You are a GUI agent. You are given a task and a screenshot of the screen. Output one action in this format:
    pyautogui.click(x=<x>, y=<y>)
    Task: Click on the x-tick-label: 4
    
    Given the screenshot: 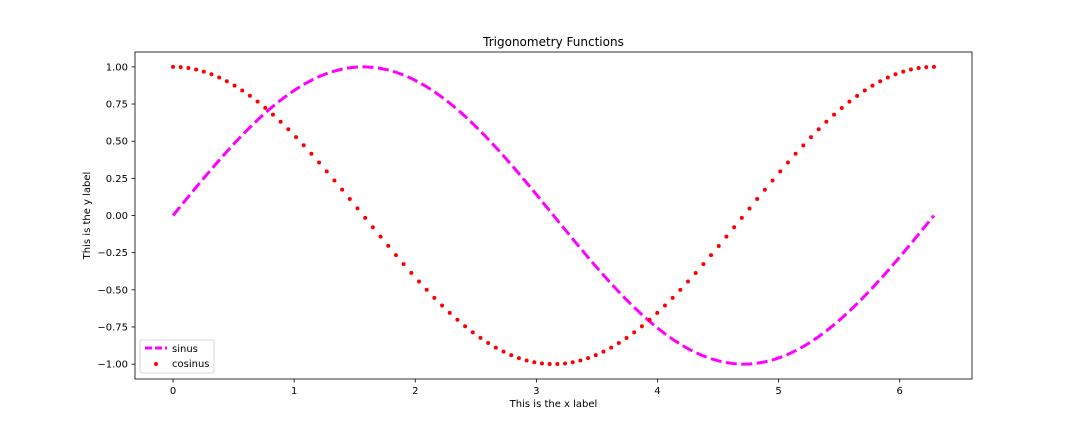 What is the action you would take?
    pyautogui.click(x=657, y=391)
    